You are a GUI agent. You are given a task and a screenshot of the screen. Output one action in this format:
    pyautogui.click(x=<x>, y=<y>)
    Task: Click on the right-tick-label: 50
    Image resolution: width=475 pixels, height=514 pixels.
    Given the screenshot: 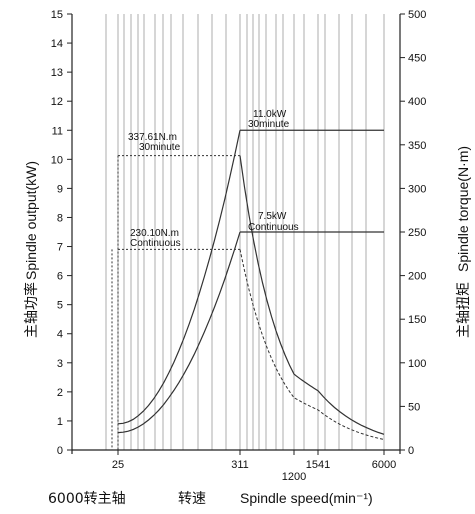 What is the action you would take?
    pyautogui.click(x=414, y=407)
    